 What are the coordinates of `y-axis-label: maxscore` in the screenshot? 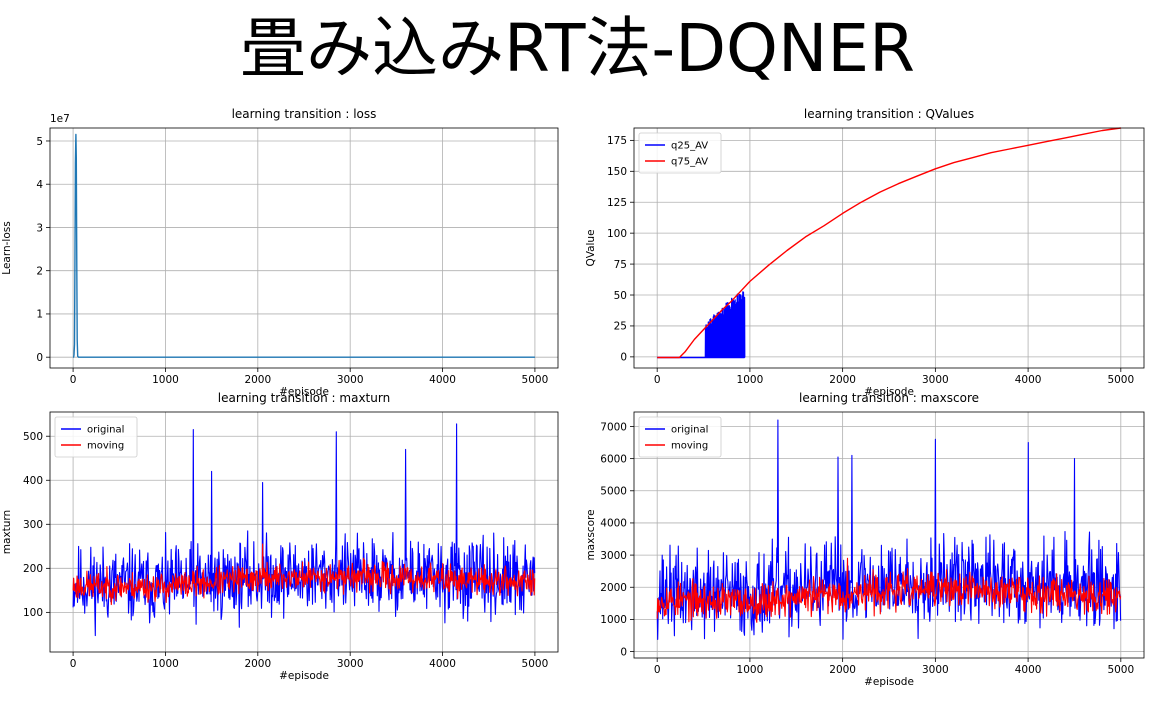 It's located at (591, 534).